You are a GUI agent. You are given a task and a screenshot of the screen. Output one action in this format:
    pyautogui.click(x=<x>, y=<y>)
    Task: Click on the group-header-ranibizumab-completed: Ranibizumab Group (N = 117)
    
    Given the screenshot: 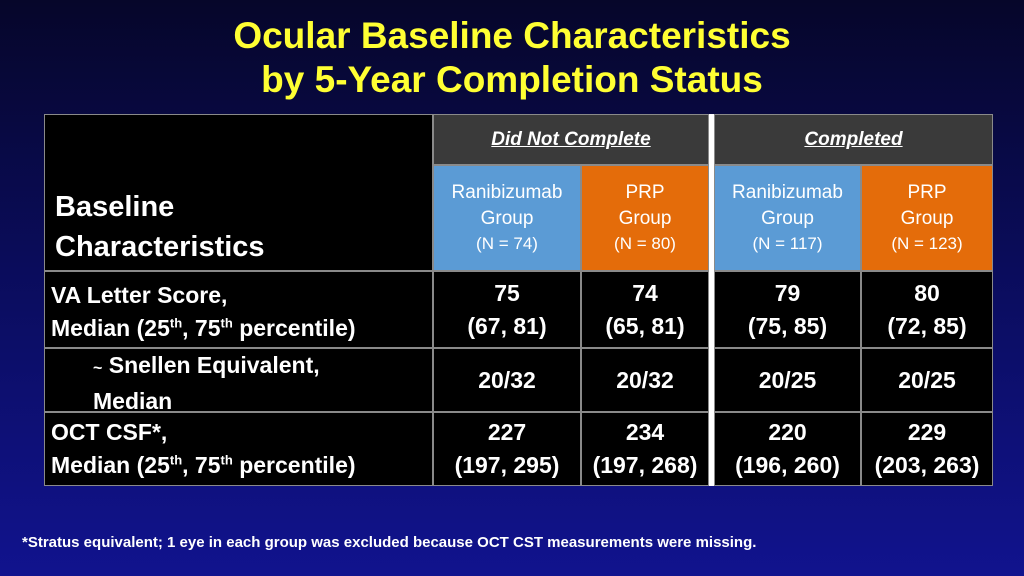 What is the action you would take?
    pyautogui.click(x=787, y=218)
    